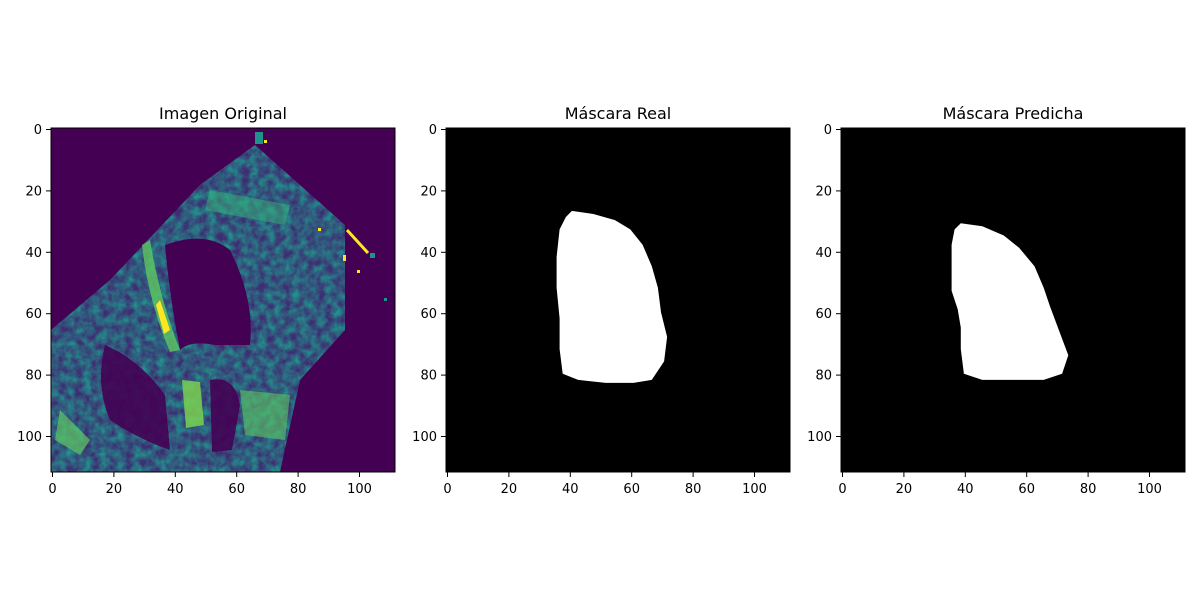 This screenshot has width=1200, height=600. Describe the element at coordinates (618, 113) in the screenshot. I see `panel-title: Máscara Real` at that location.